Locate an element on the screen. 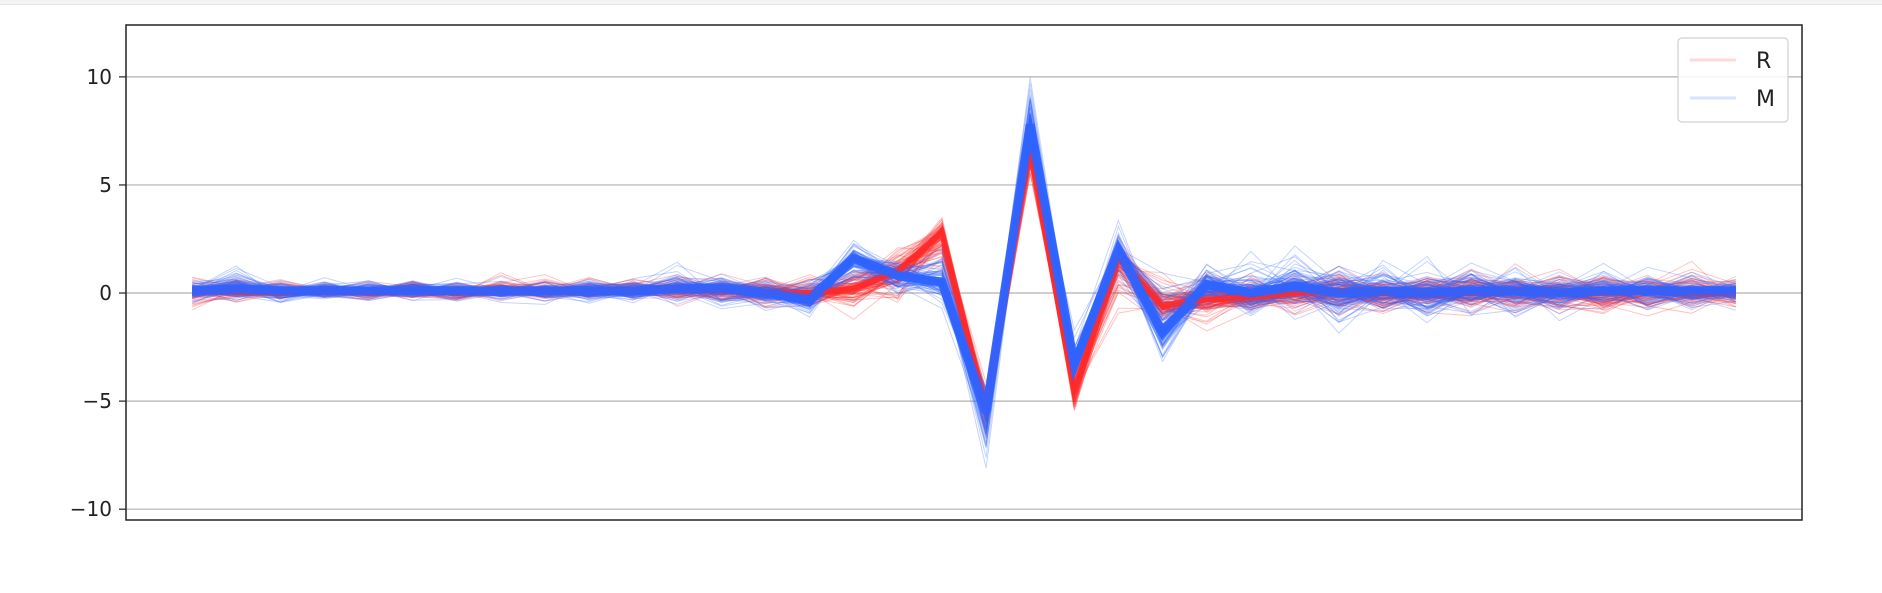 The height and width of the screenshot is (593, 1882). notebook-top-bar is located at coordinates (941, 2).